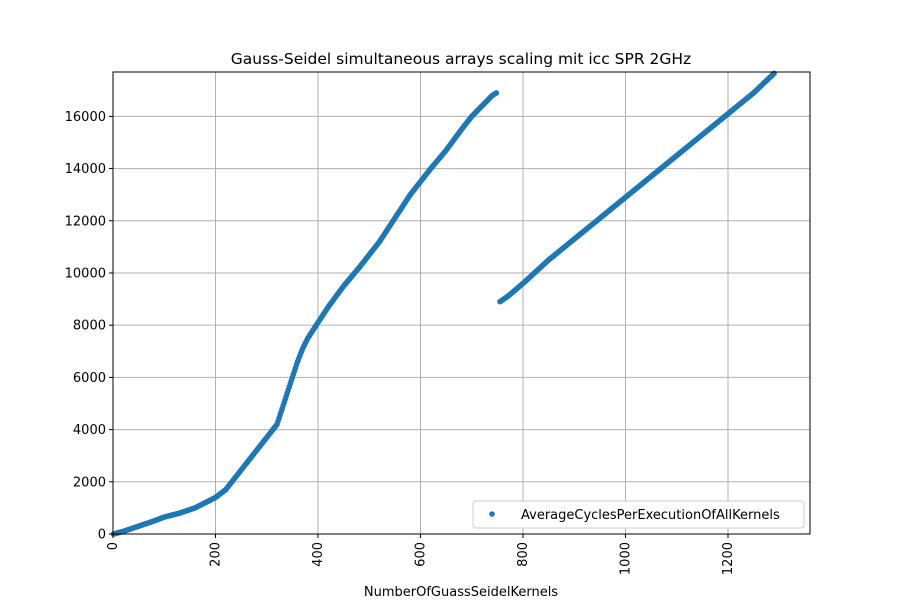  What do you see at coordinates (492, 514) in the screenshot?
I see `legend-marker` at bounding box center [492, 514].